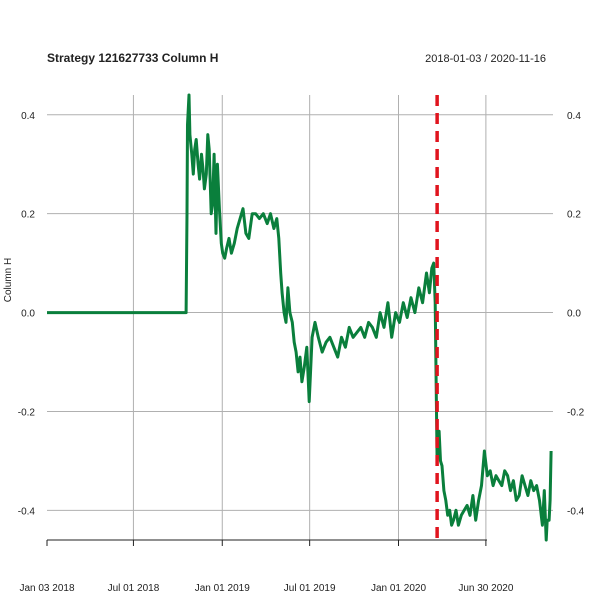 This screenshot has width=600, height=600. Describe the element at coordinates (8, 280) in the screenshot. I see `y-axis-label: Column H` at that location.